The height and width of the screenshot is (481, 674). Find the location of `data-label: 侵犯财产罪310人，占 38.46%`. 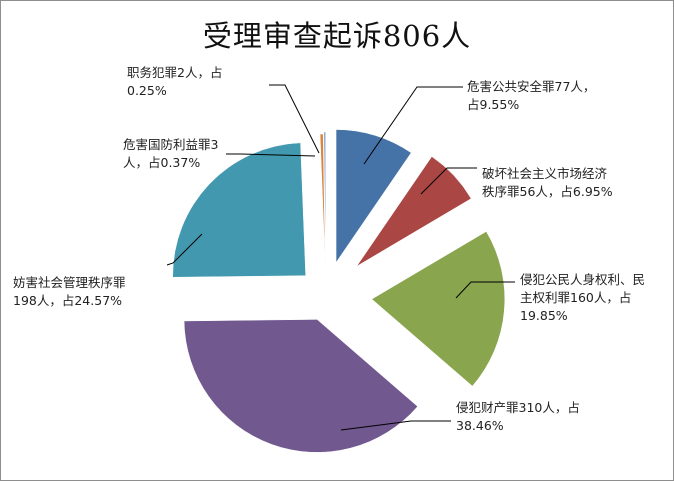

data-label: 侵犯财产罪310人，占 38.46% is located at coordinates (518, 416).